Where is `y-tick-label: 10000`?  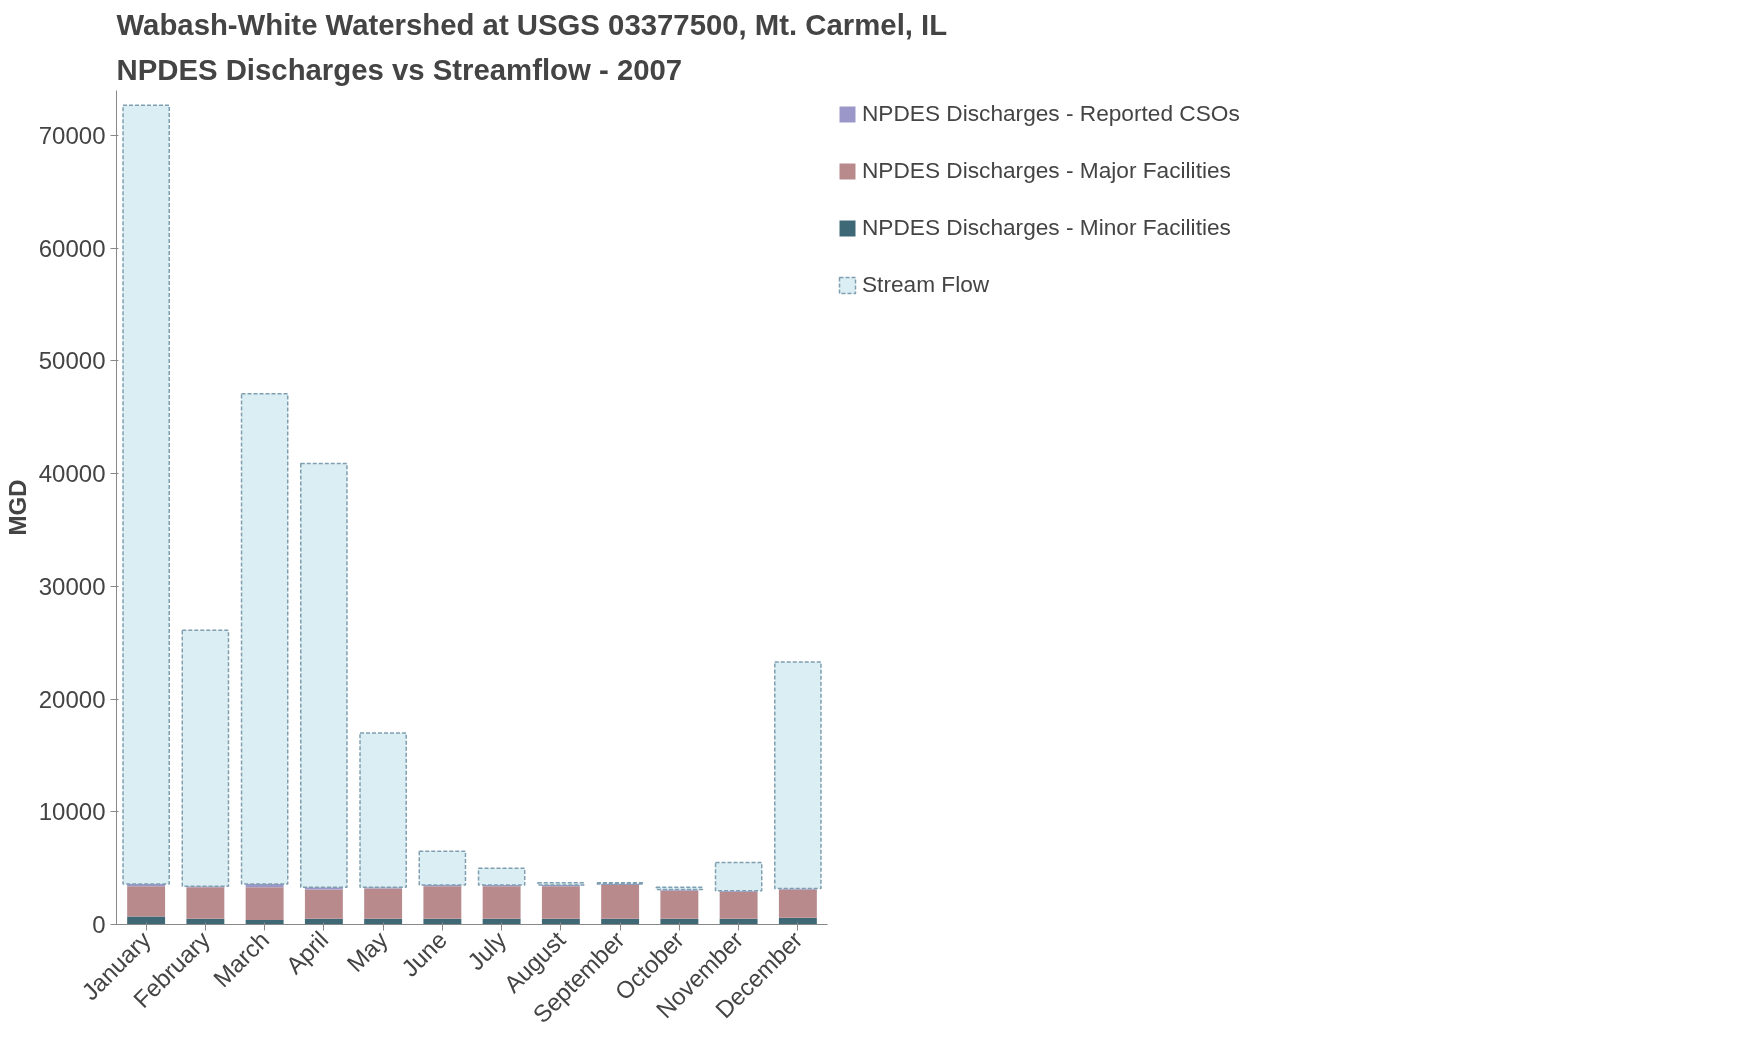 y-tick-label: 10000 is located at coordinates (72, 812).